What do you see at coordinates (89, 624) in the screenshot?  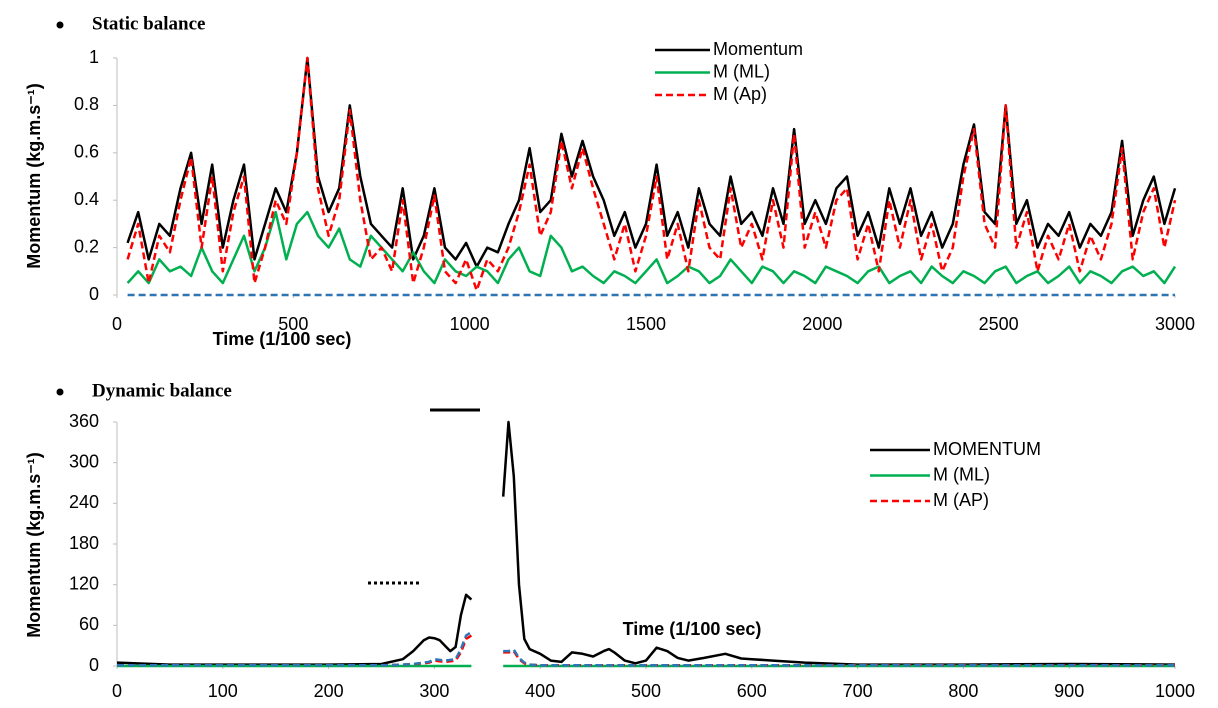 I see `y-tick-label: 60` at bounding box center [89, 624].